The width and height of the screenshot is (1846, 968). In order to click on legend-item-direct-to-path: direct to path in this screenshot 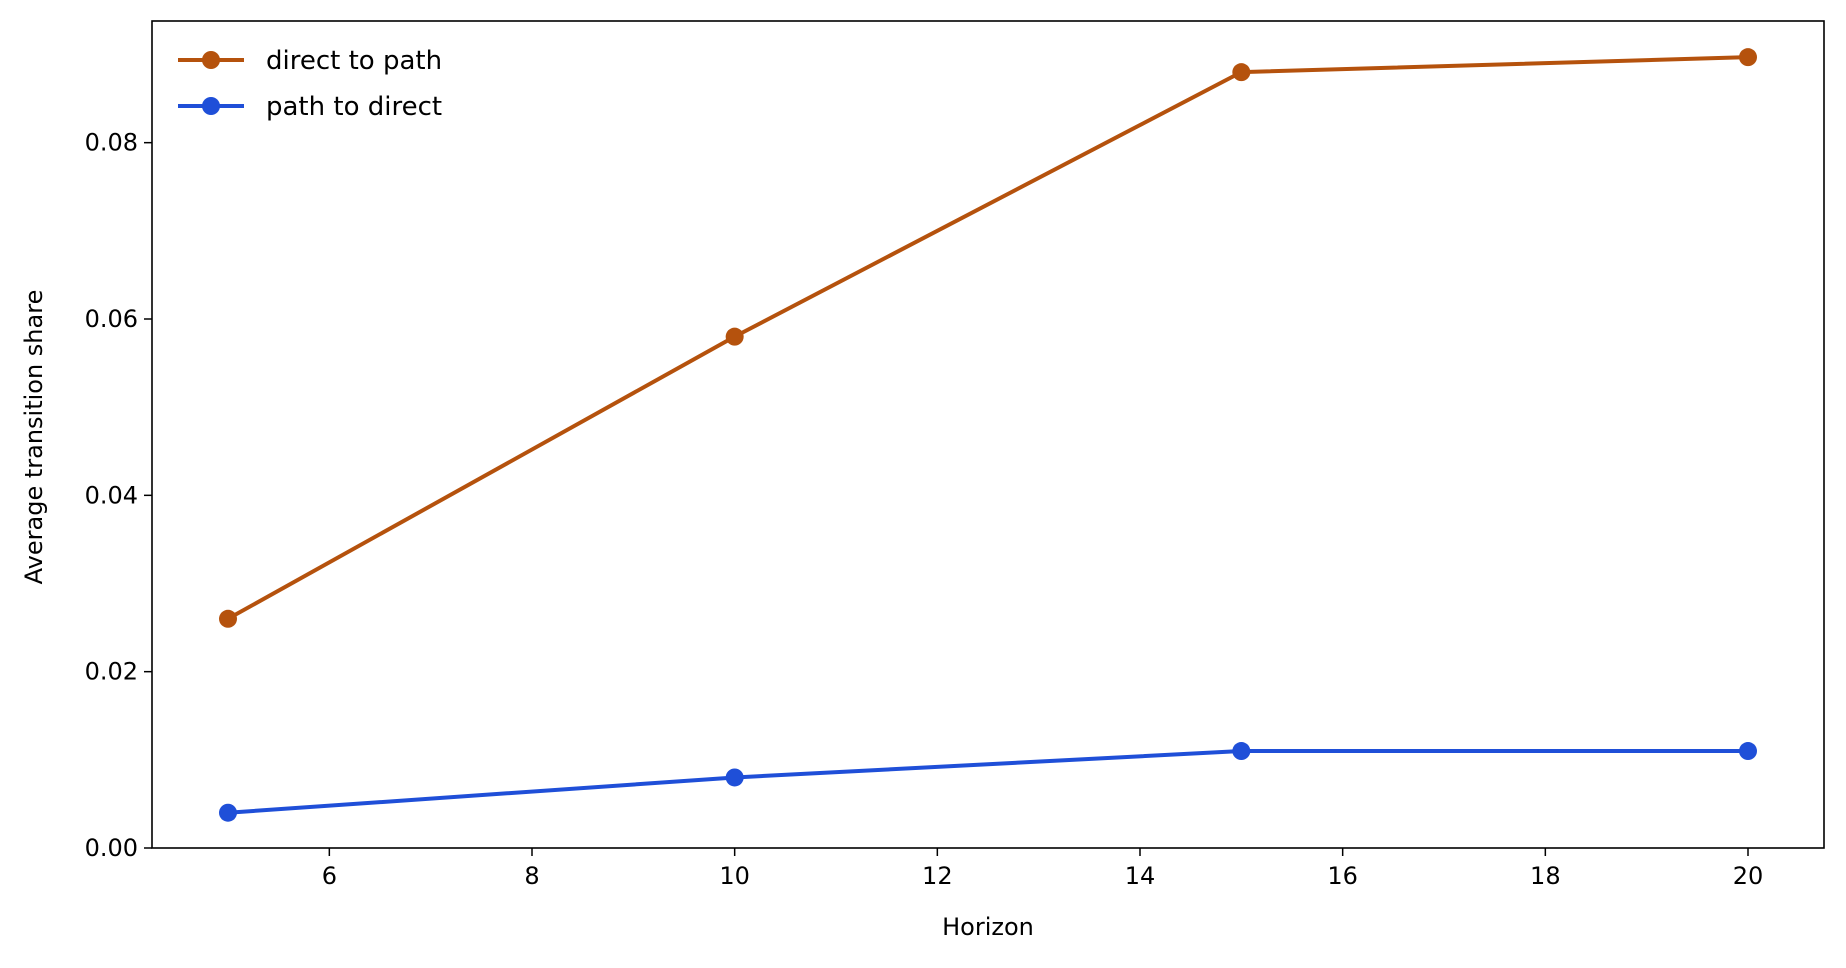, I will do `click(310, 61)`.